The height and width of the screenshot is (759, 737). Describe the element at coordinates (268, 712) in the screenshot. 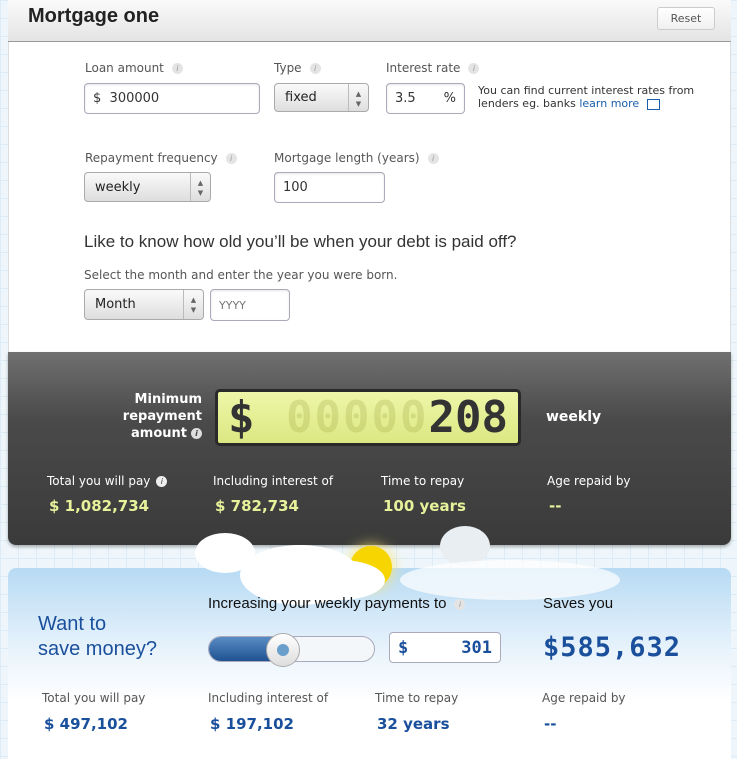

I see `save-stat-interest: Including interest of $ 197,102` at that location.